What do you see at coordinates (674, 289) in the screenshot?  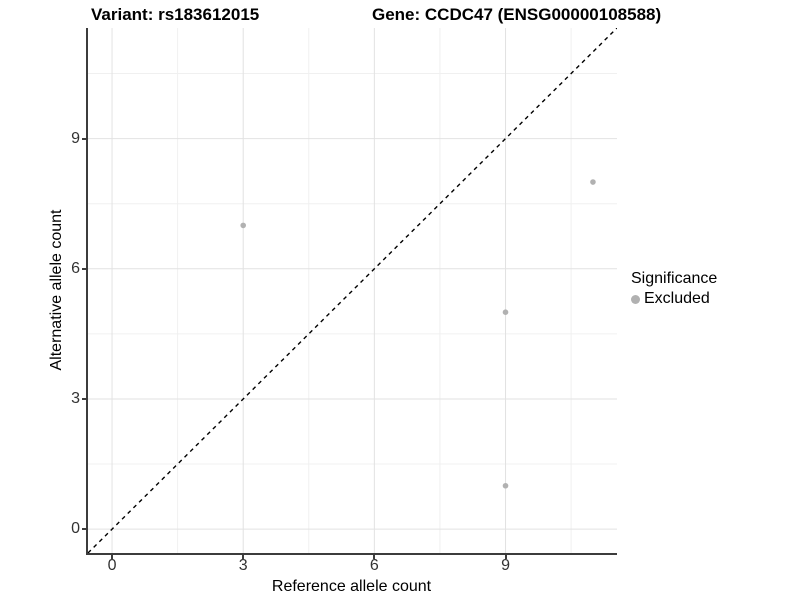 I see `legend: Significance Excluded` at bounding box center [674, 289].